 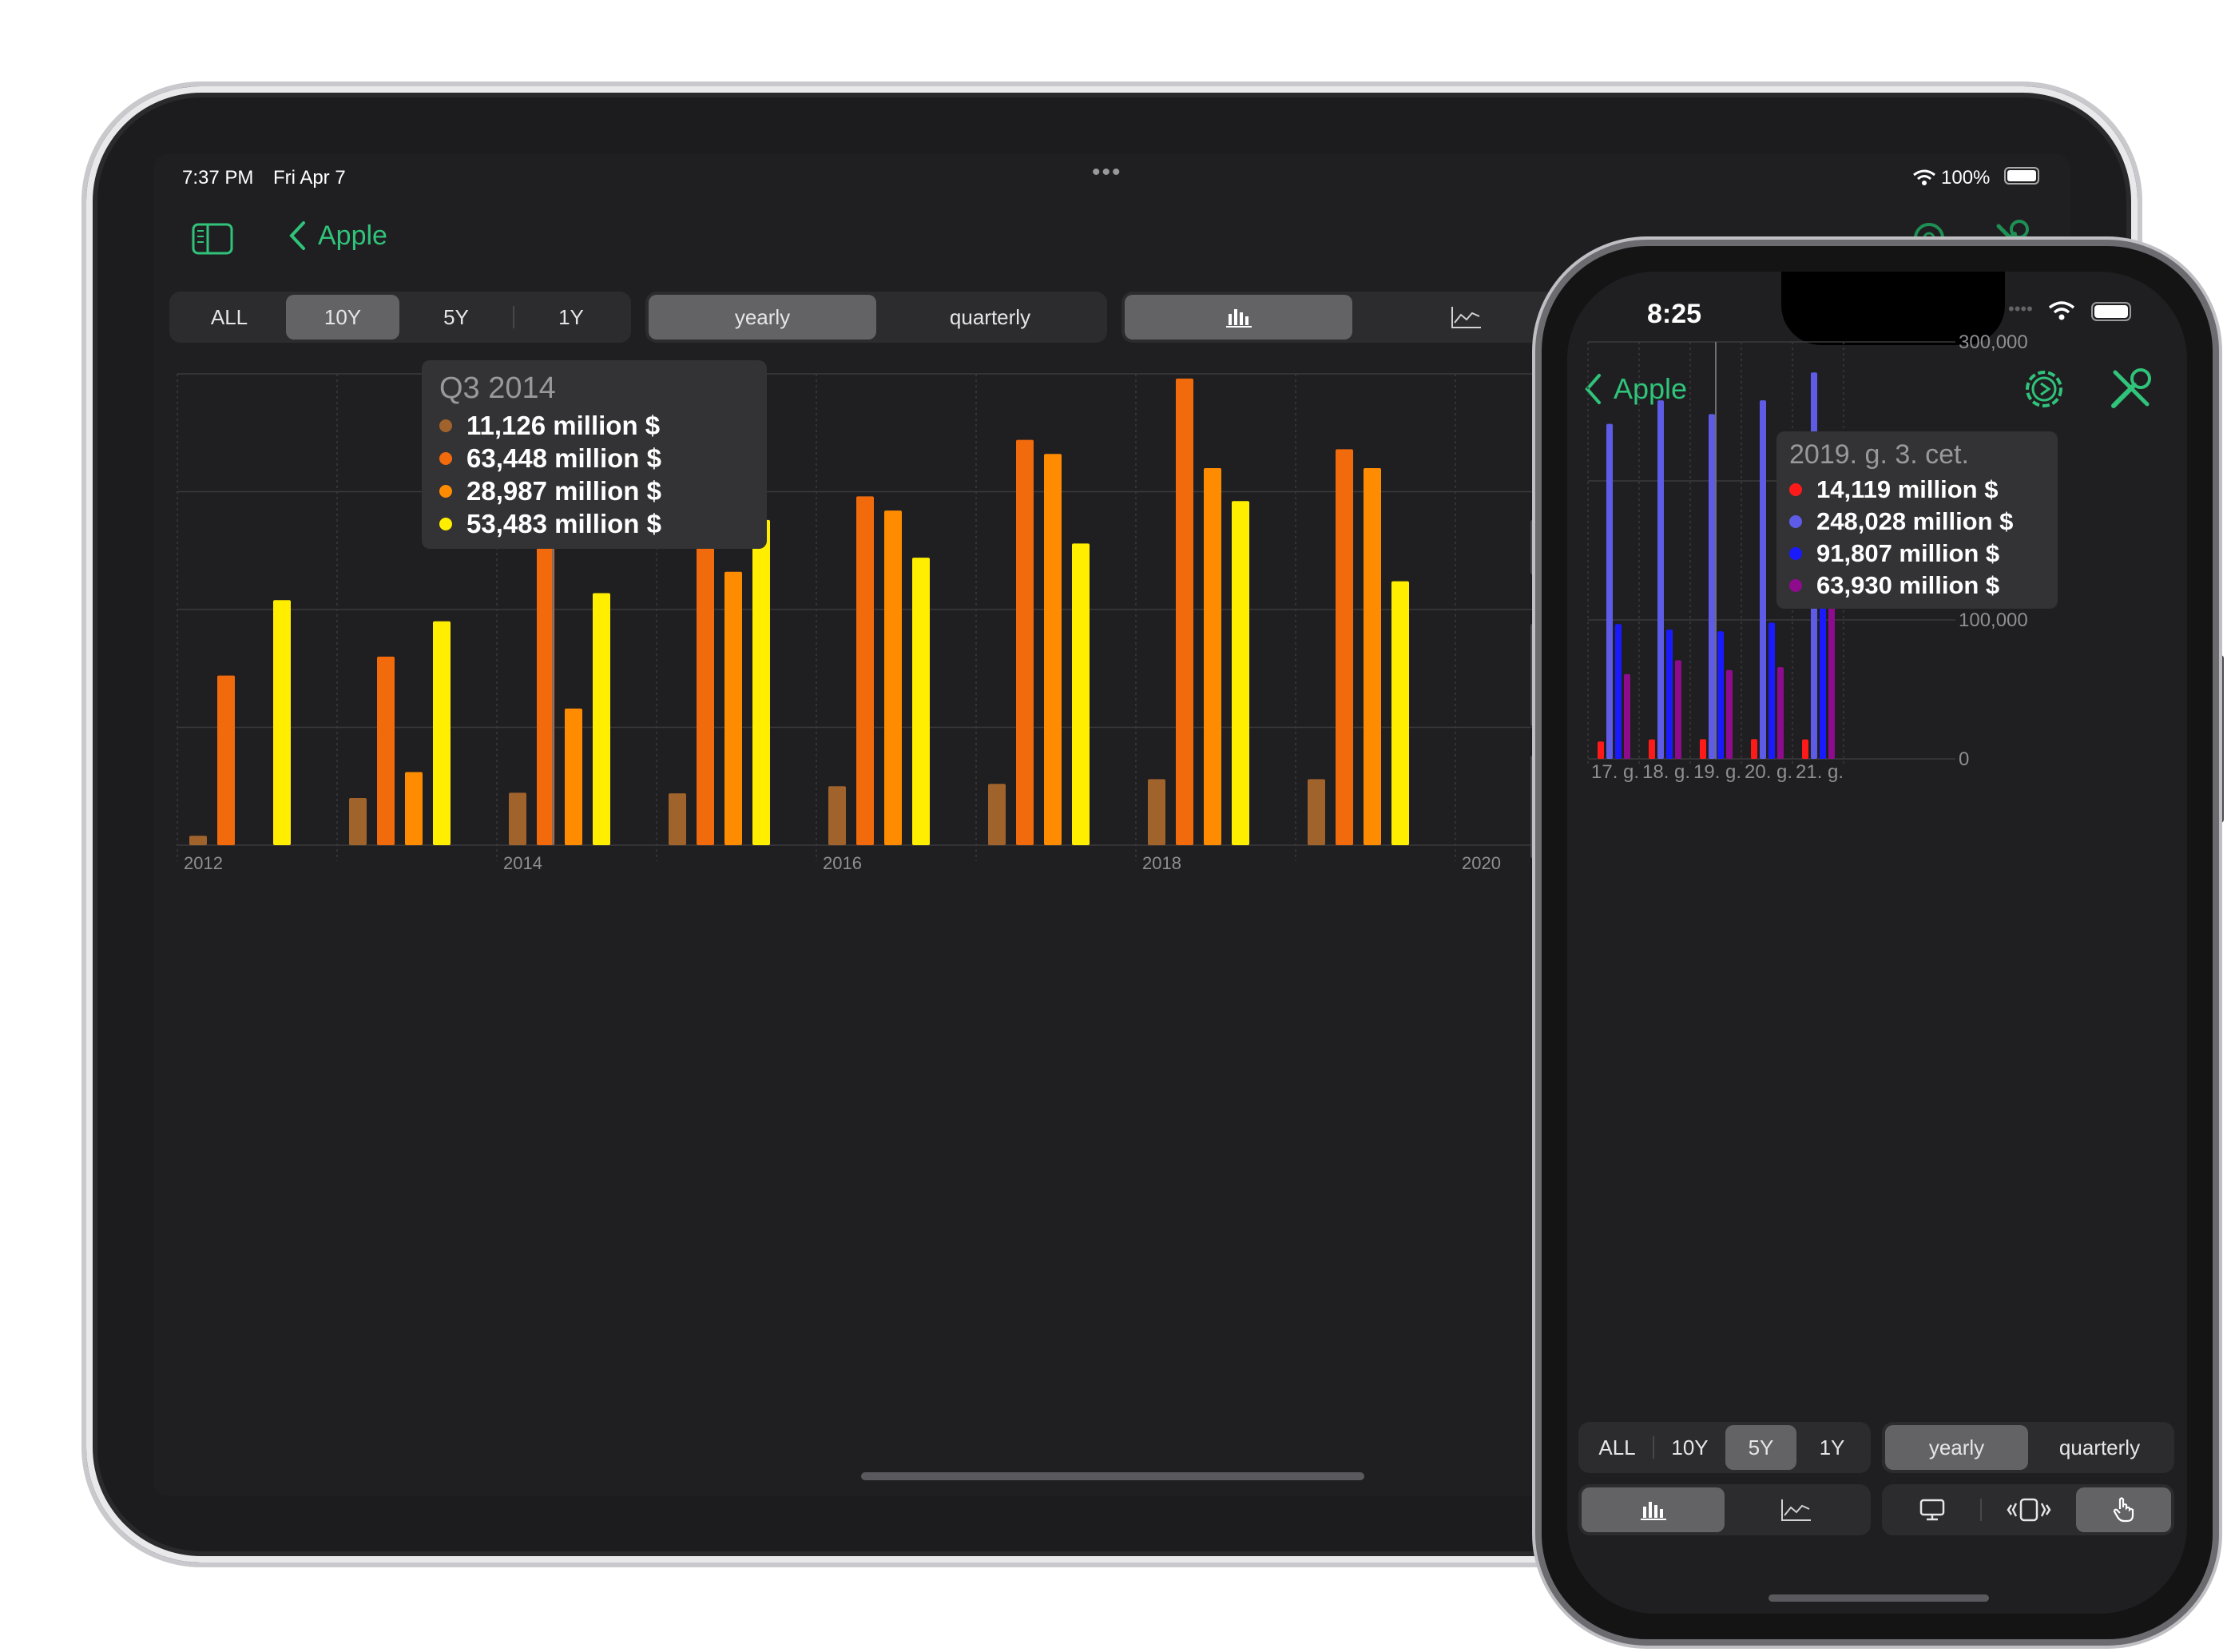 What do you see at coordinates (564, 458) in the screenshot?
I see `tooltip-value: 63,448 million $` at bounding box center [564, 458].